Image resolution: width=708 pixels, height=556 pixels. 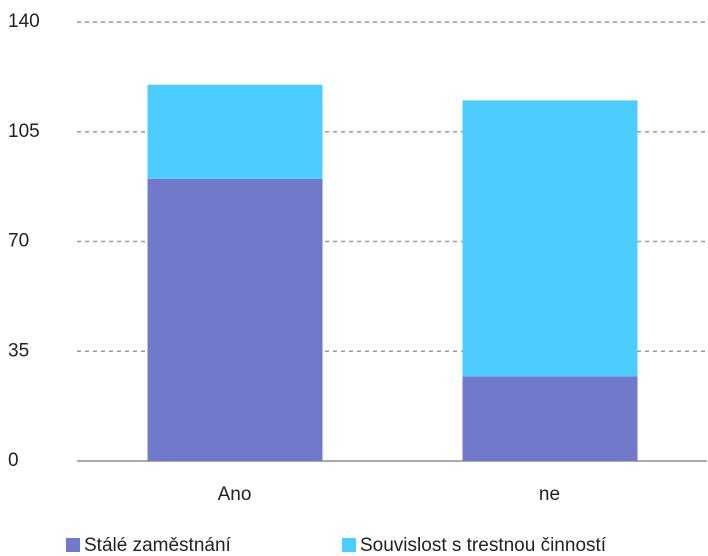 I want to click on y-tick-label: 35, so click(x=18, y=350).